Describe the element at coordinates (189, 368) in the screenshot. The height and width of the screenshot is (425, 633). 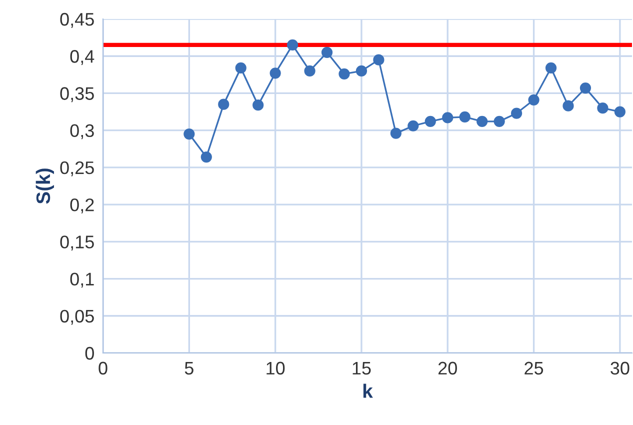
I see `x-tick-label: 5` at that location.